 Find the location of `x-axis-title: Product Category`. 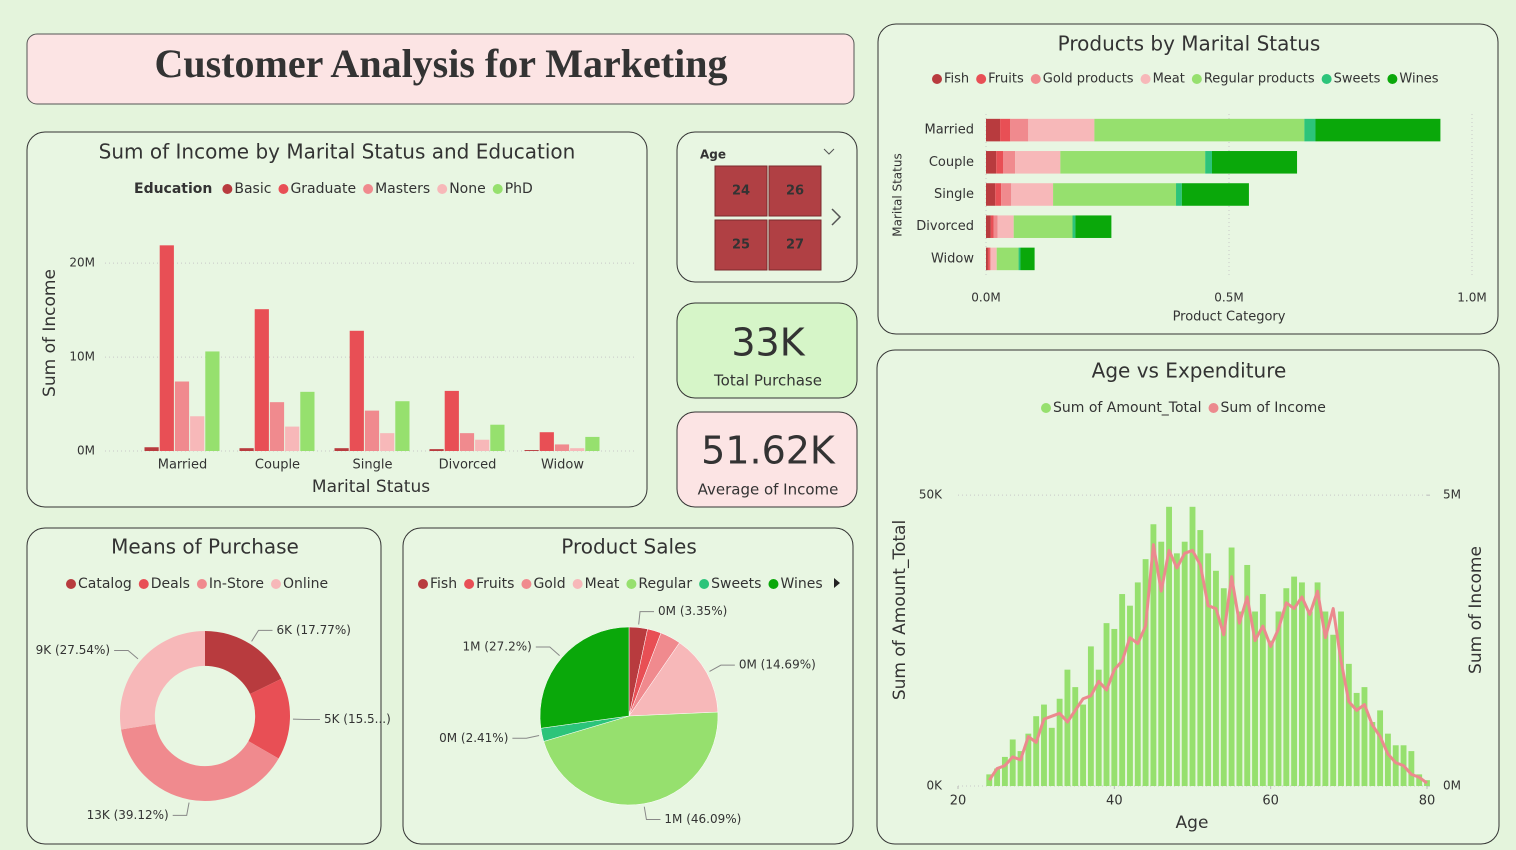

x-axis-title: Product Category is located at coordinates (1229, 317).